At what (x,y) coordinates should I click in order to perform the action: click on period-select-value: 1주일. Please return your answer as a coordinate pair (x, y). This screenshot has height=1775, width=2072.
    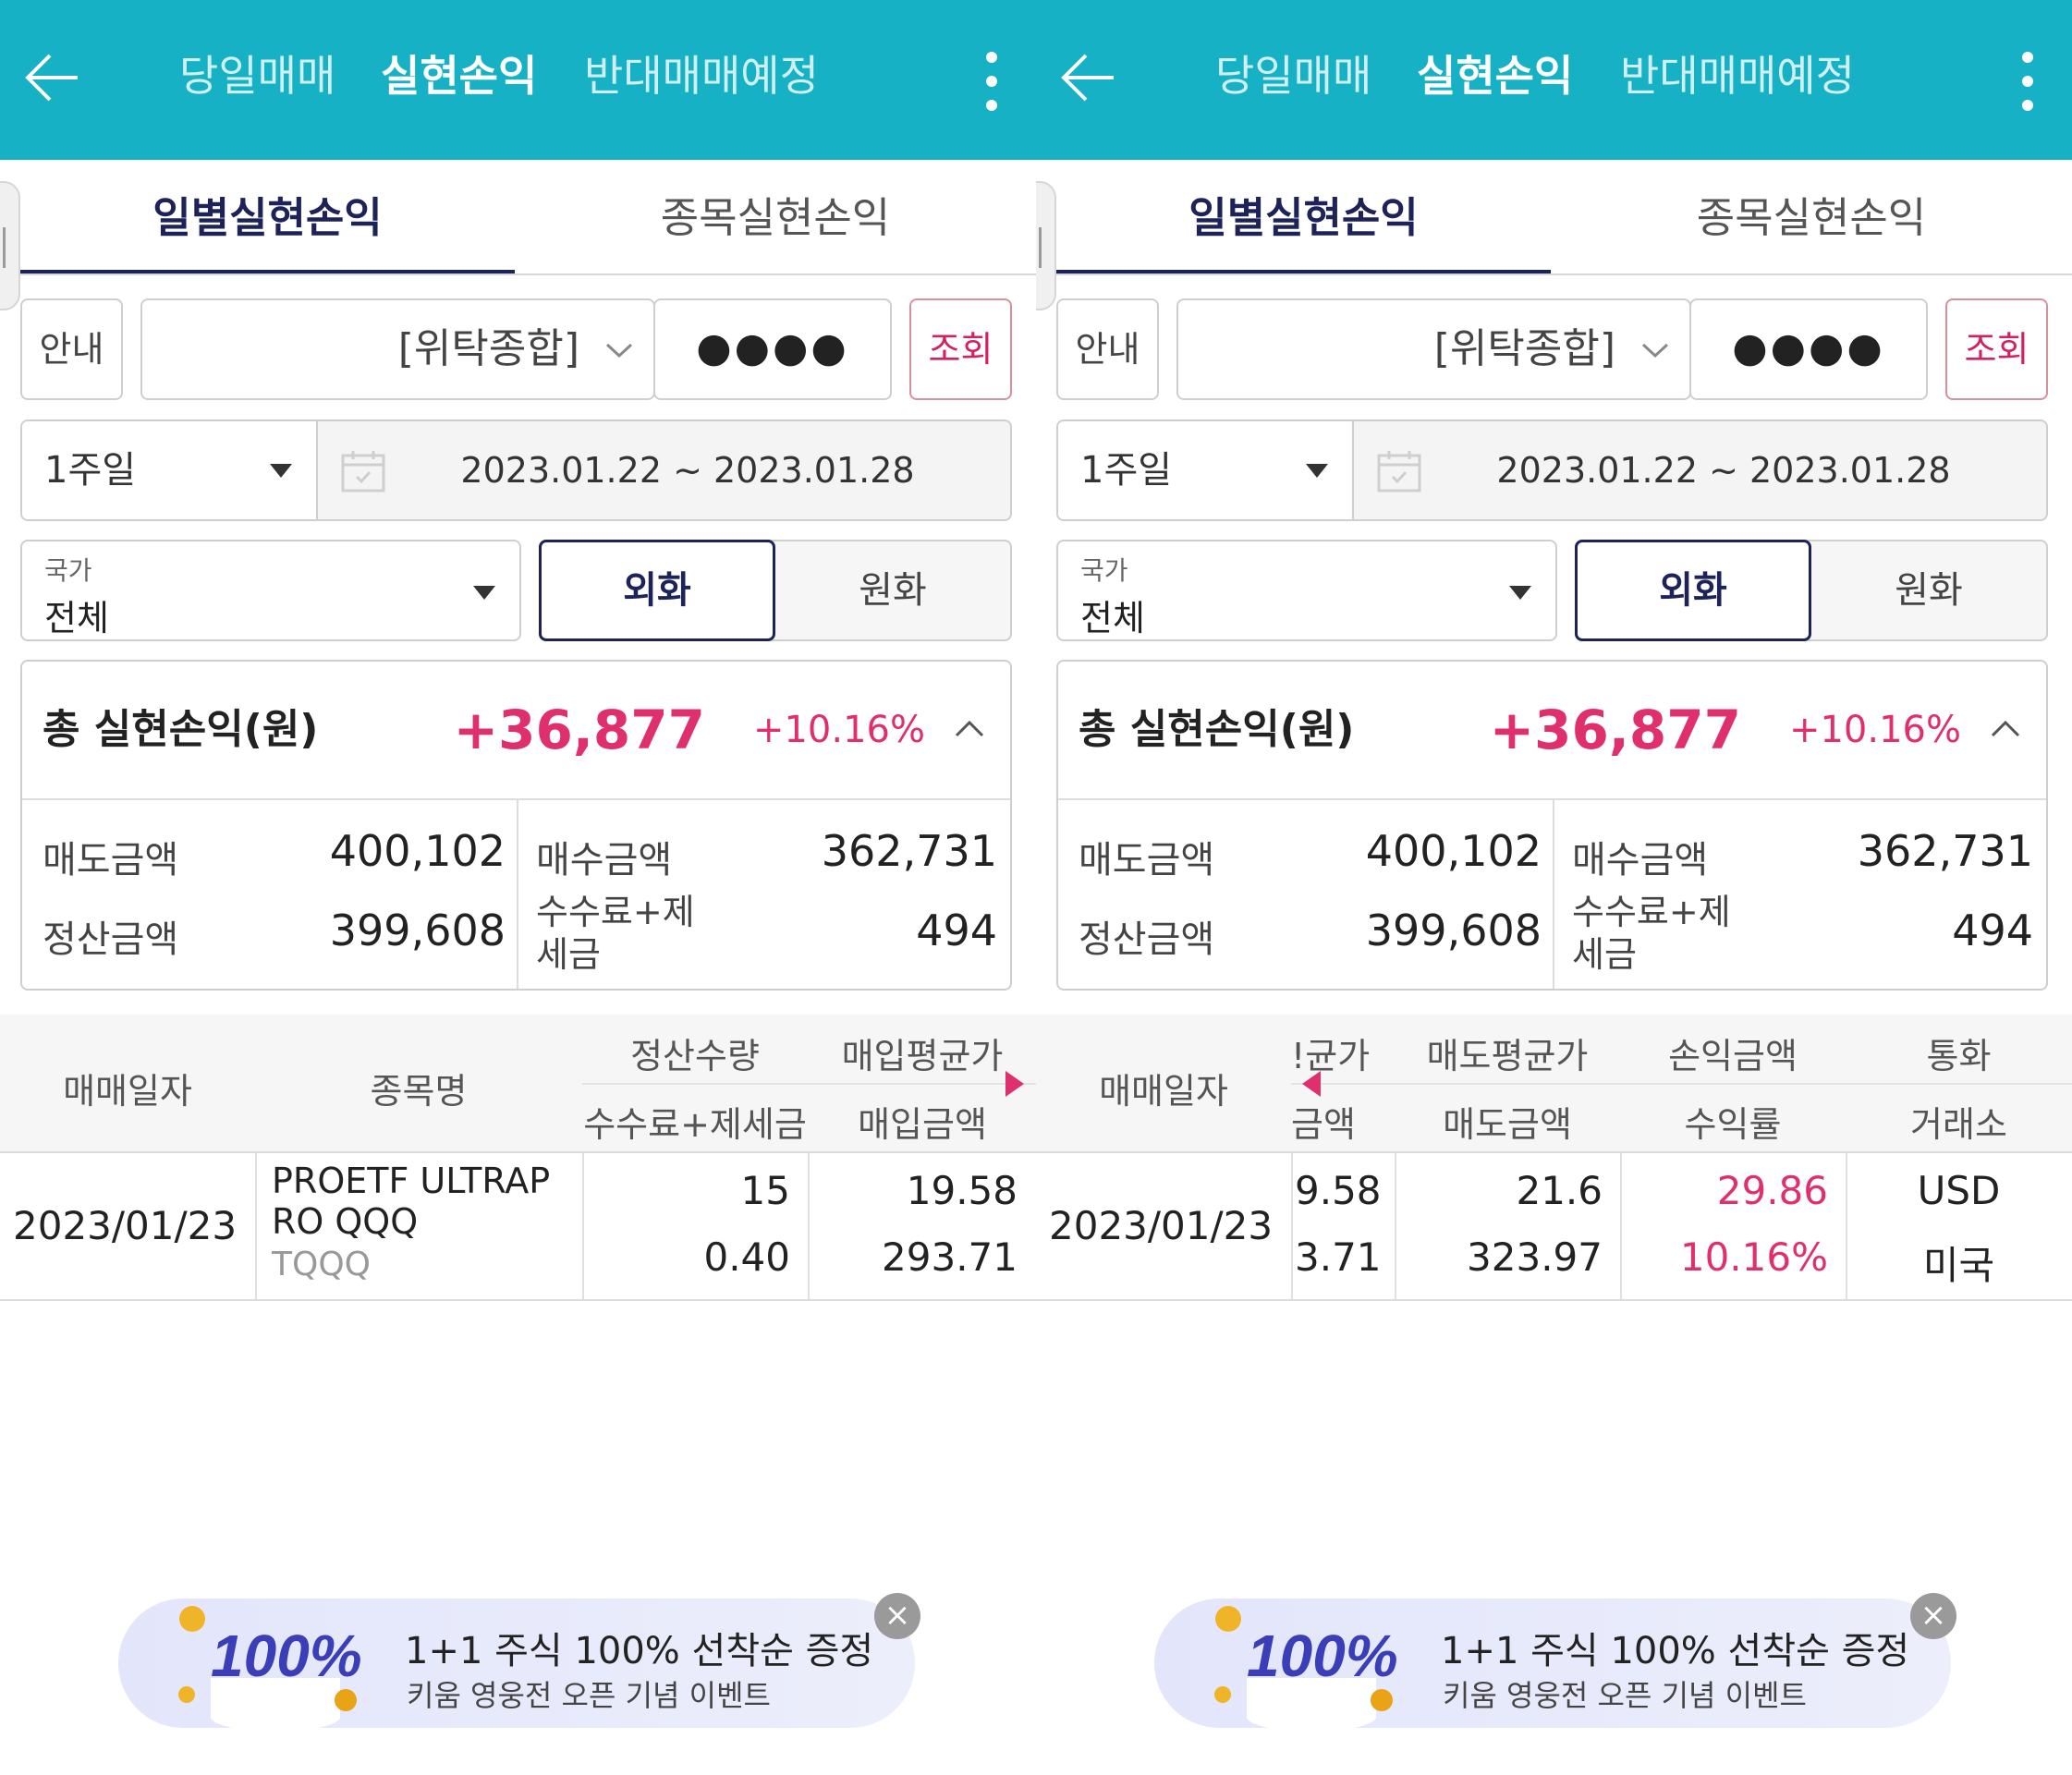
    Looking at the image, I should click on (1126, 470).